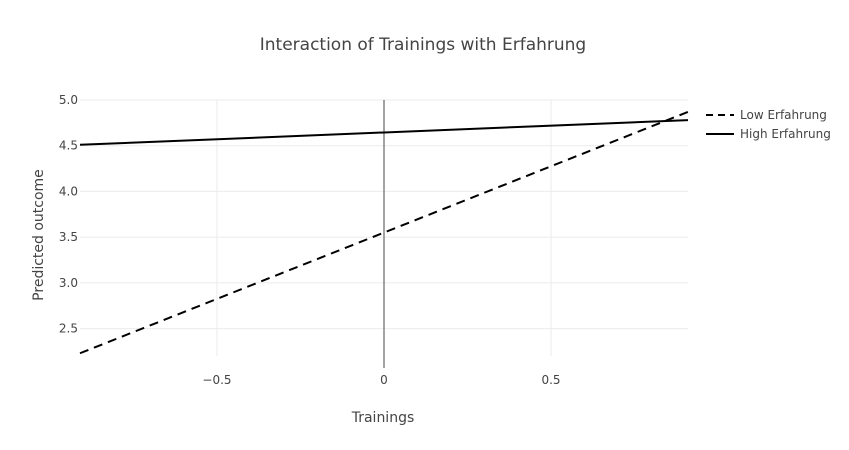 The image size is (849, 450). I want to click on y-tick-label: 3.0, so click(68, 283).